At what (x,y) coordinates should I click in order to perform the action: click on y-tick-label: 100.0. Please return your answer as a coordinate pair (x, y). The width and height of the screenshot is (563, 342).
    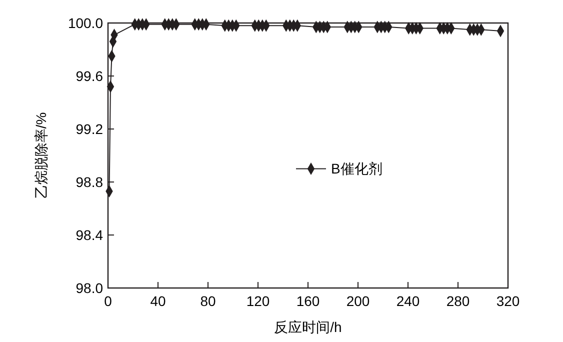
    Looking at the image, I should click on (86, 22).